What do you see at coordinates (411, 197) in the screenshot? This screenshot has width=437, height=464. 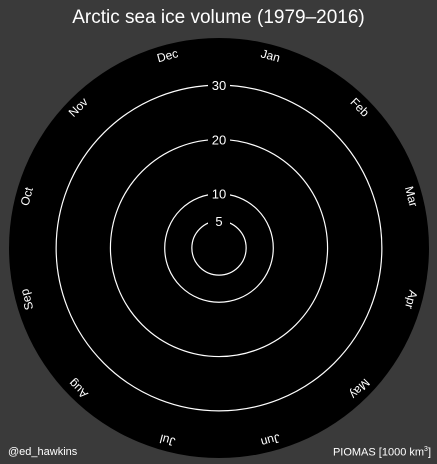 I see `month-label-mar: Mar` at bounding box center [411, 197].